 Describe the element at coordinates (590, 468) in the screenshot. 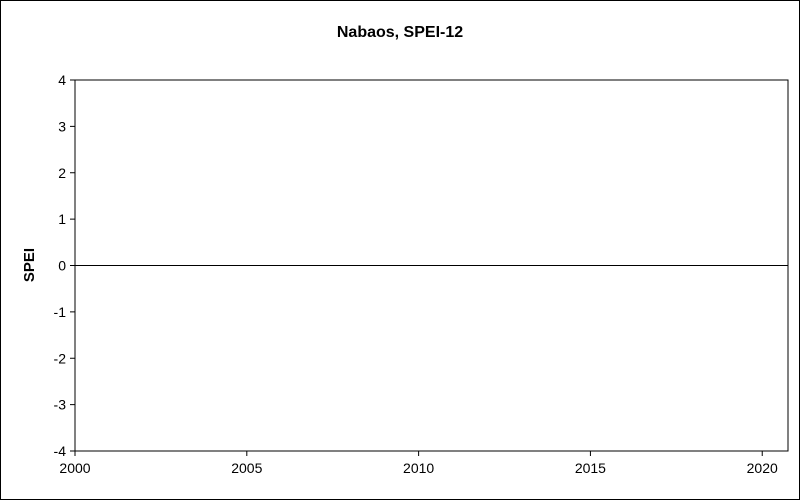

I see `x-tick-label: 2015` at that location.